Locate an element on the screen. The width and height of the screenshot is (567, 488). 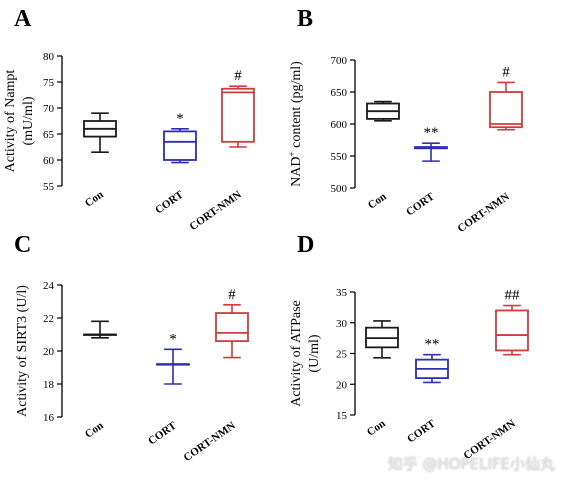
y-tick-label: 650 is located at coordinates (339, 93).